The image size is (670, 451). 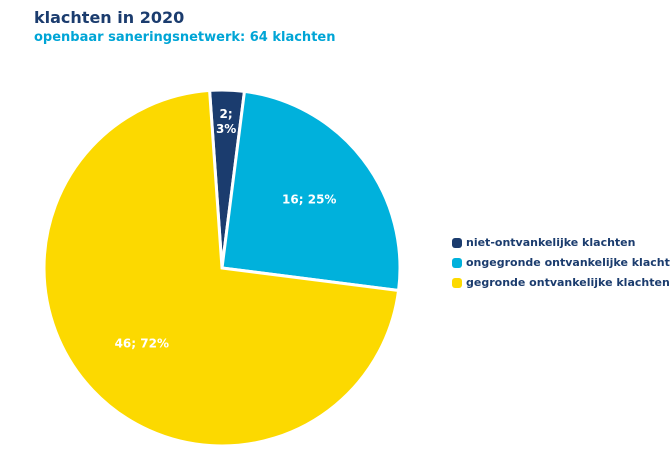 What do you see at coordinates (226, 122) in the screenshot?
I see `data-label: 2; 3%` at bounding box center [226, 122].